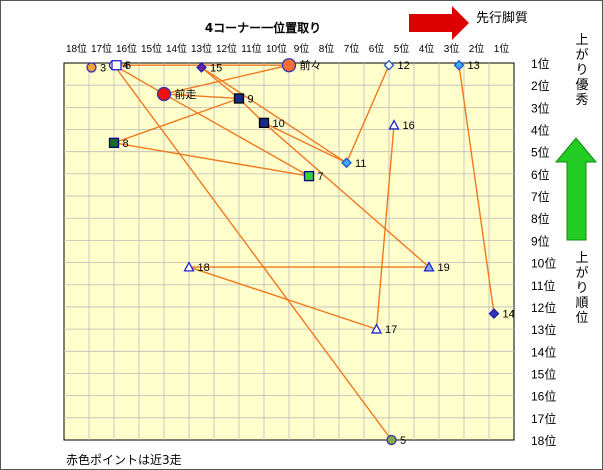  Describe the element at coordinates (540, 240) in the screenshot. I see `y-tick-label: 9位` at that location.